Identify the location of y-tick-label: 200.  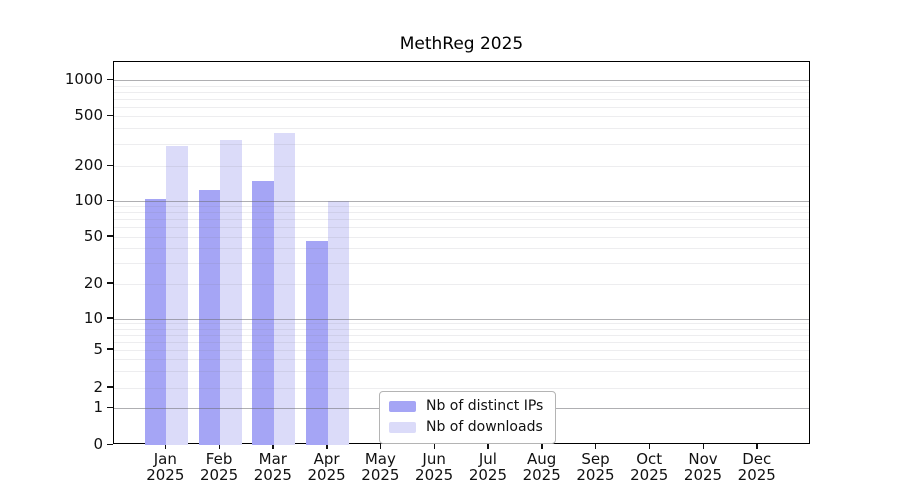
(88, 165).